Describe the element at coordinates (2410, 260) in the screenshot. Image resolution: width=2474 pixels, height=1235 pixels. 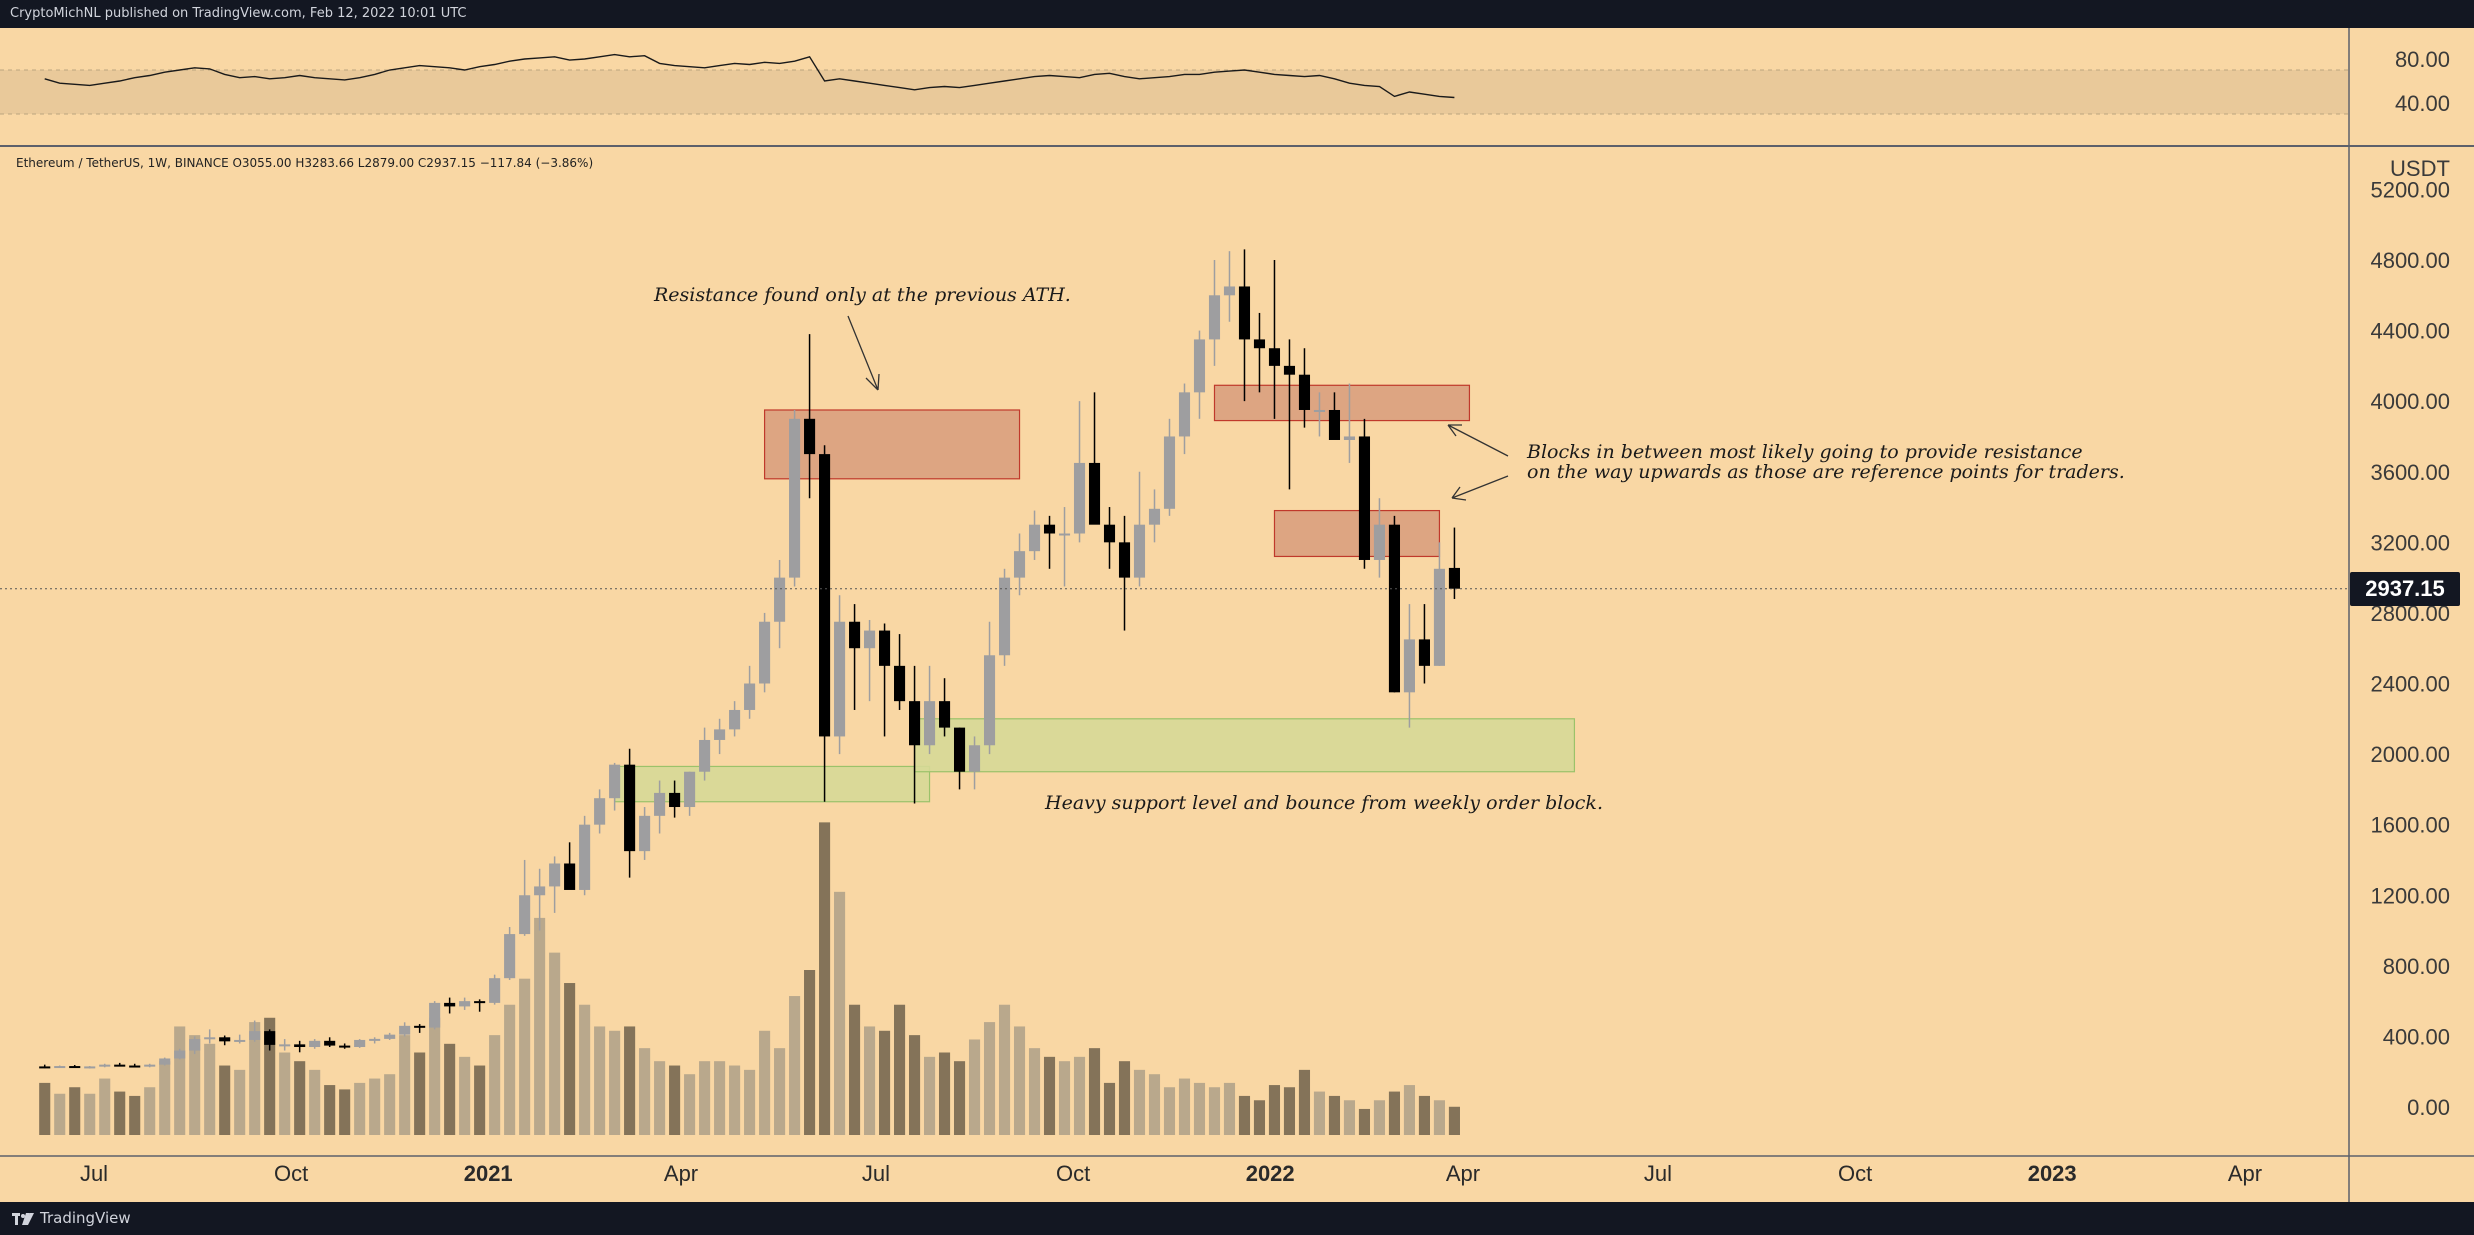
I see `price-axis-label: 4800.00` at that location.